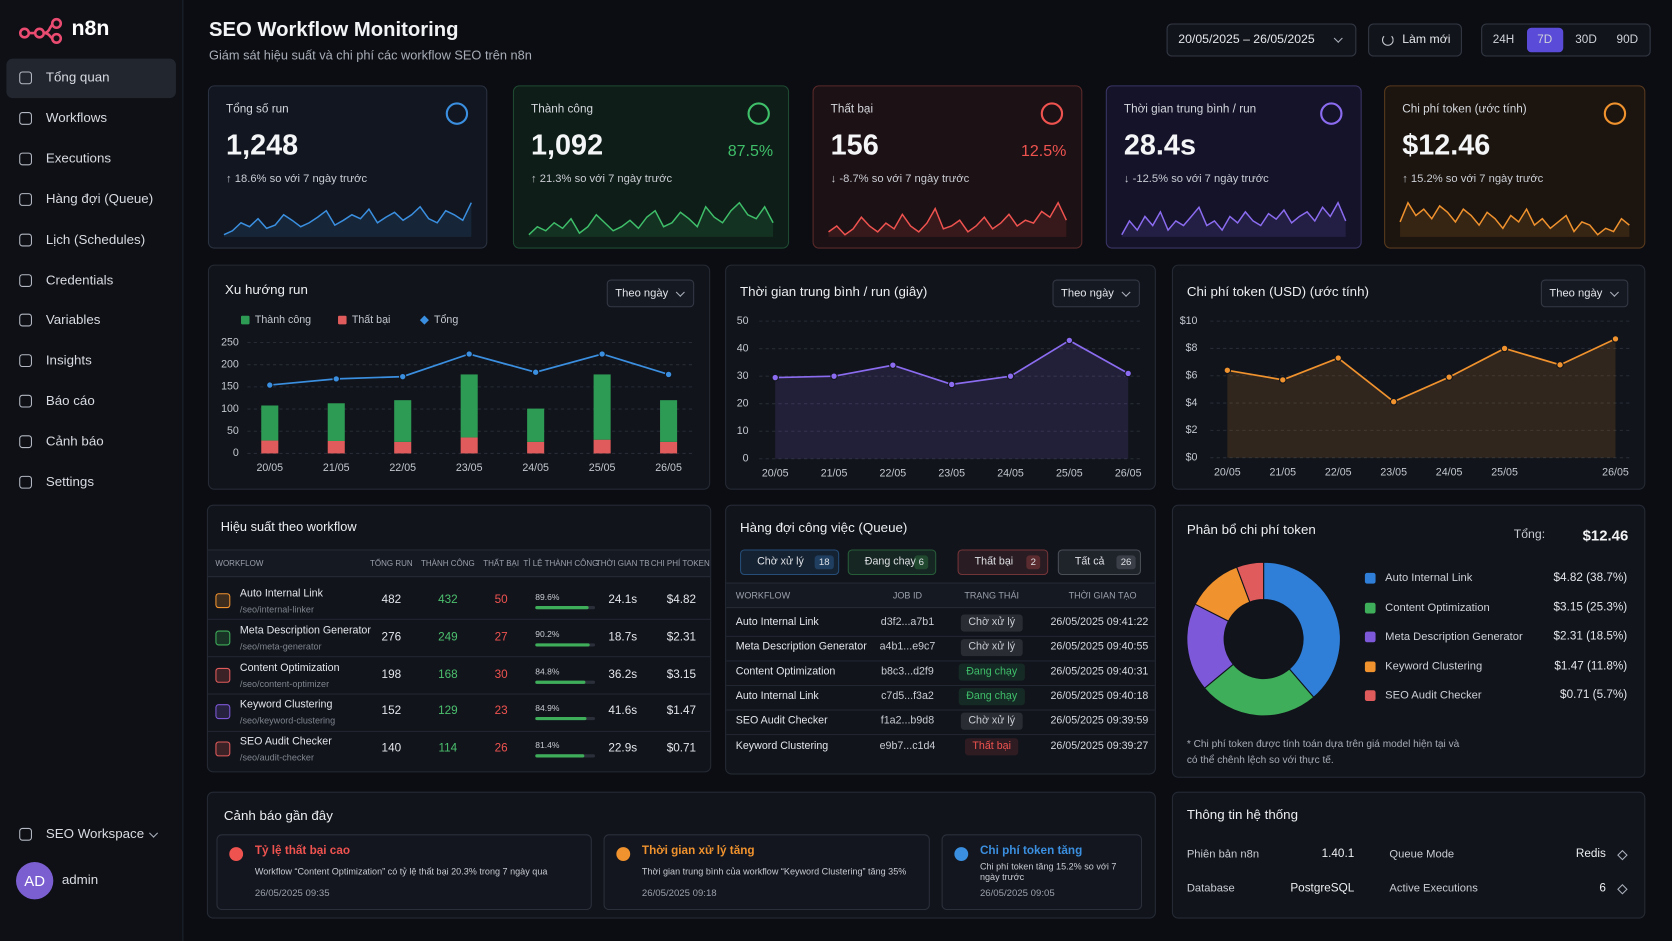  Describe the element at coordinates (78, 158) in the screenshot. I see `nav-item: Executions` at that location.